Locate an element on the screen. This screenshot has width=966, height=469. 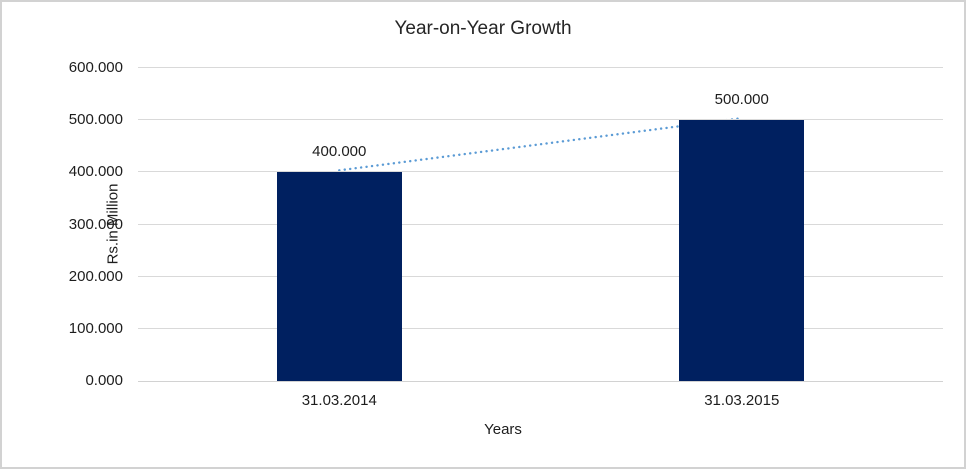
x-tick-label: 31.03.2015 is located at coordinates (742, 400).